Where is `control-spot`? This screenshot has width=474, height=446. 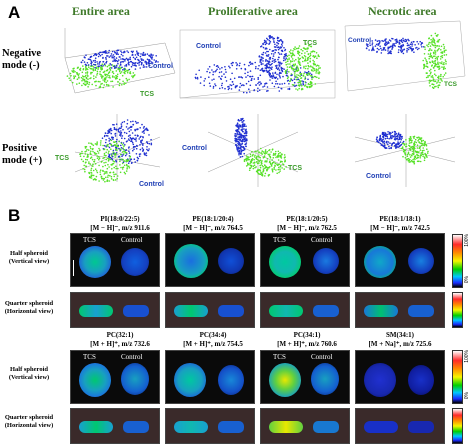
control-spot is located at coordinates (325, 379).